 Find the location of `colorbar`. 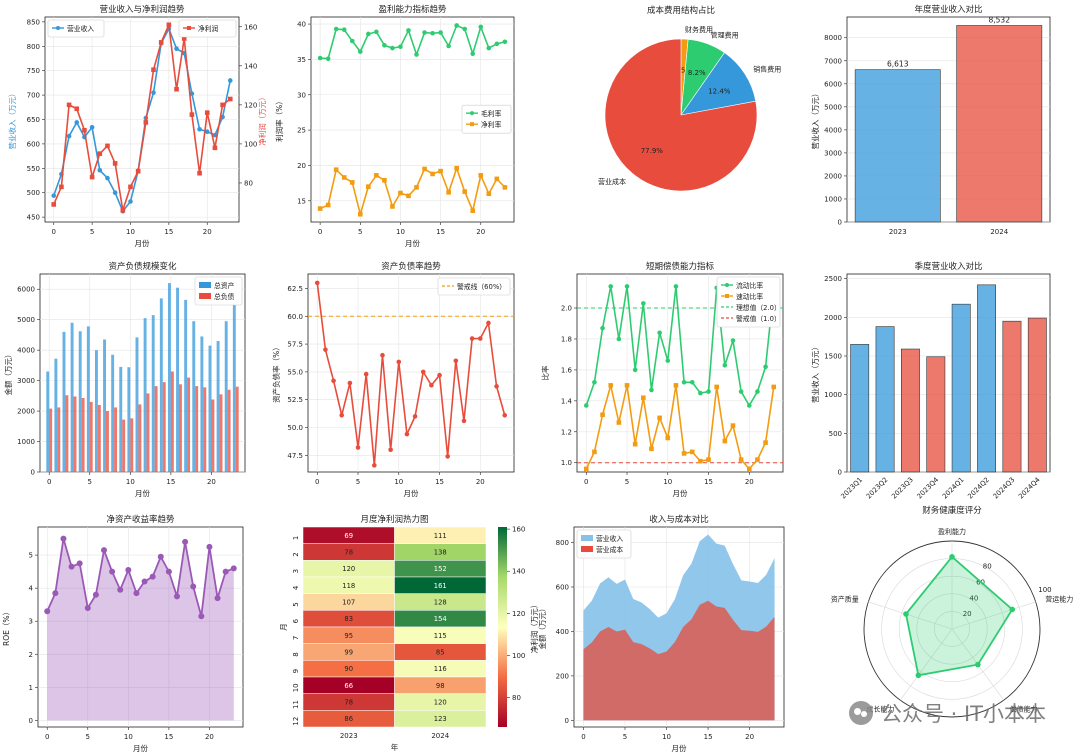

colorbar is located at coordinates (502, 627).